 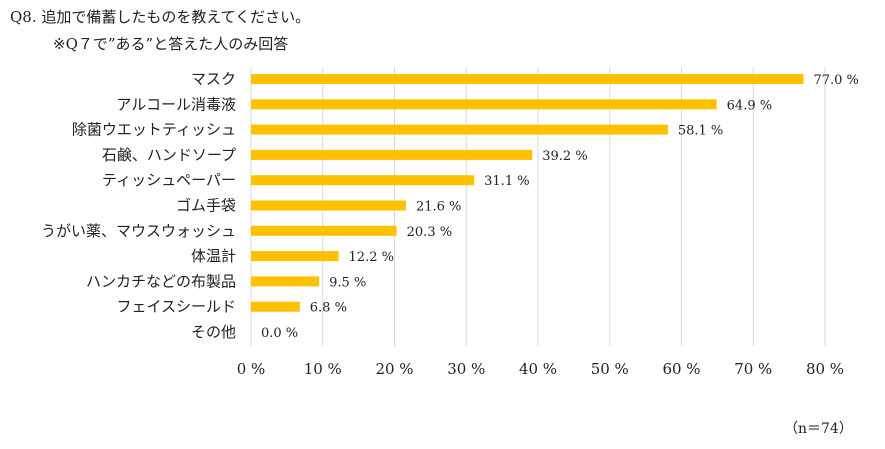 I want to click on data-label: 12.2 %, so click(x=371, y=257).